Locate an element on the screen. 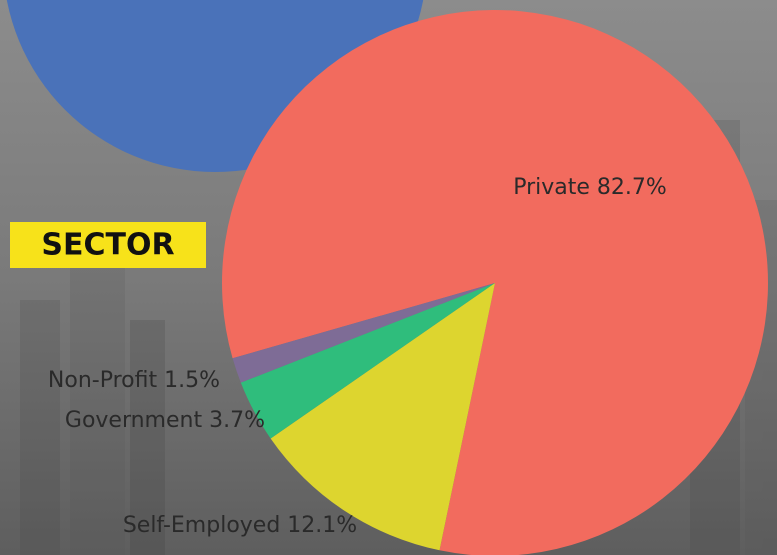 This screenshot has width=777, height=555. slice-label: Government 3.7% is located at coordinates (165, 420).